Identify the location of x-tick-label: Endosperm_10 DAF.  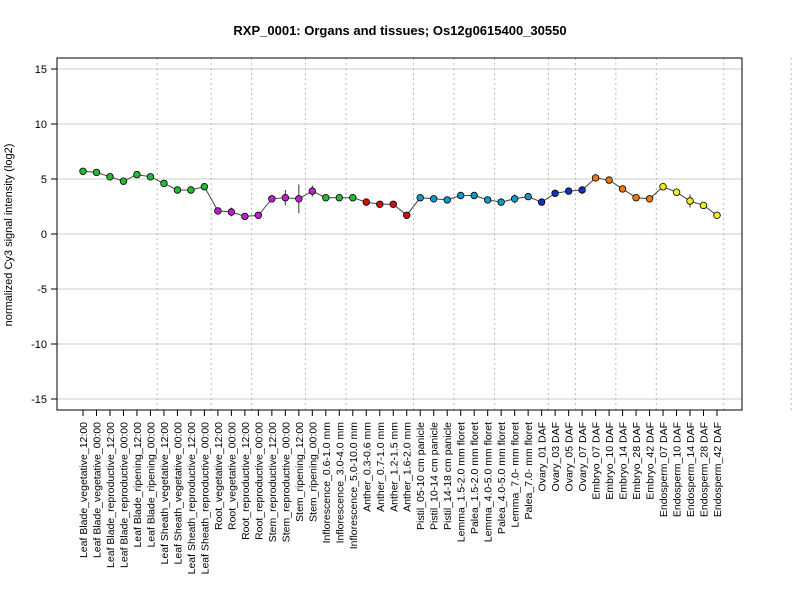
(678, 469).